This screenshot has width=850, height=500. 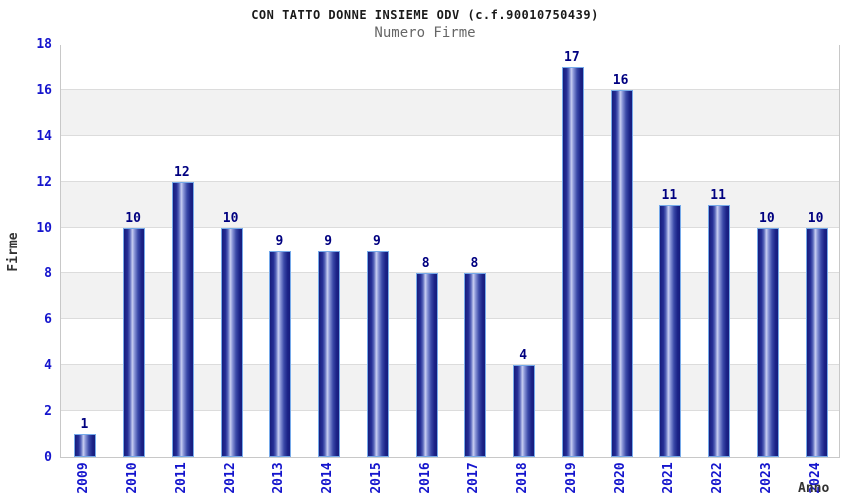 I want to click on bar-2012, so click(x=231, y=342).